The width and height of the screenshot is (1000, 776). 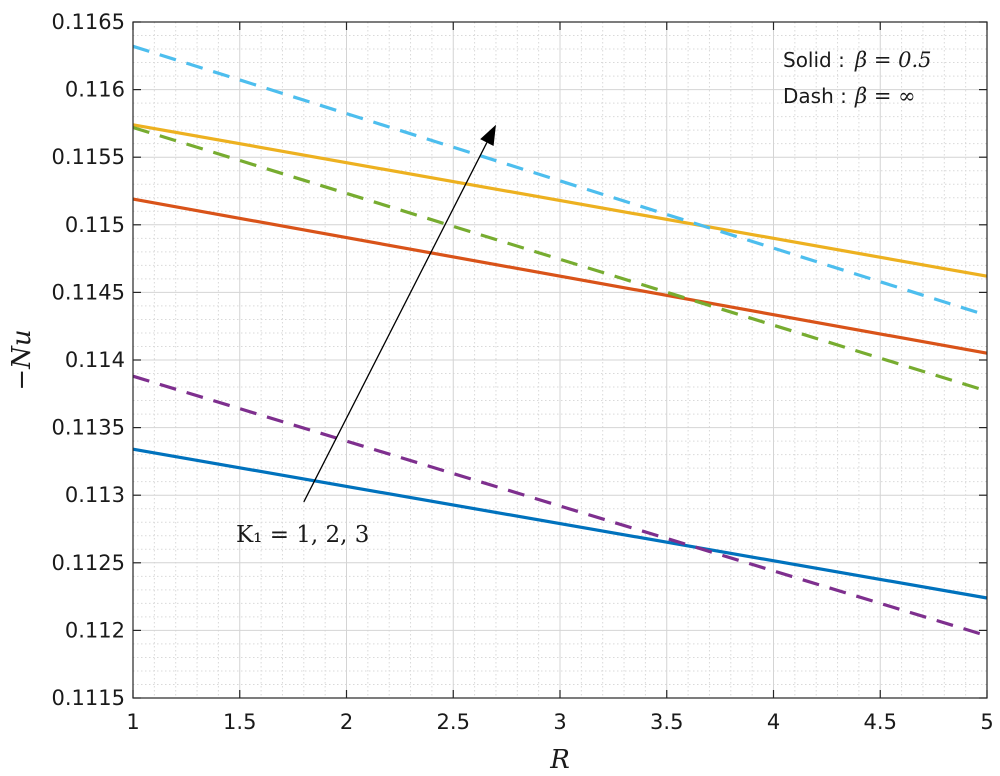 What do you see at coordinates (95, 495) in the screenshot?
I see `y-tick-label: 0.113` at bounding box center [95, 495].